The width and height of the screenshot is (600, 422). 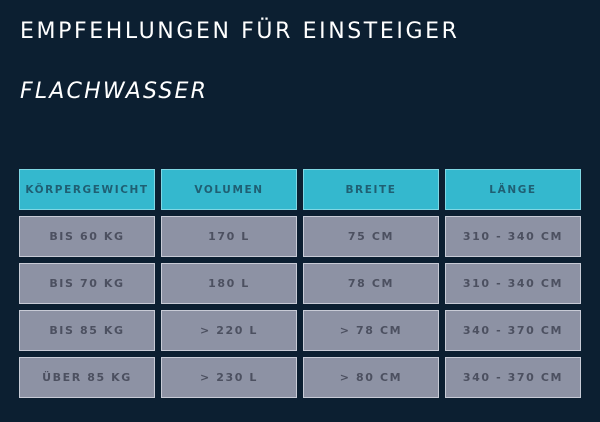 I want to click on table-row: BIS 85 KG > 220 L > 78 CM 340 - 370 CM, so click(x=300, y=330).